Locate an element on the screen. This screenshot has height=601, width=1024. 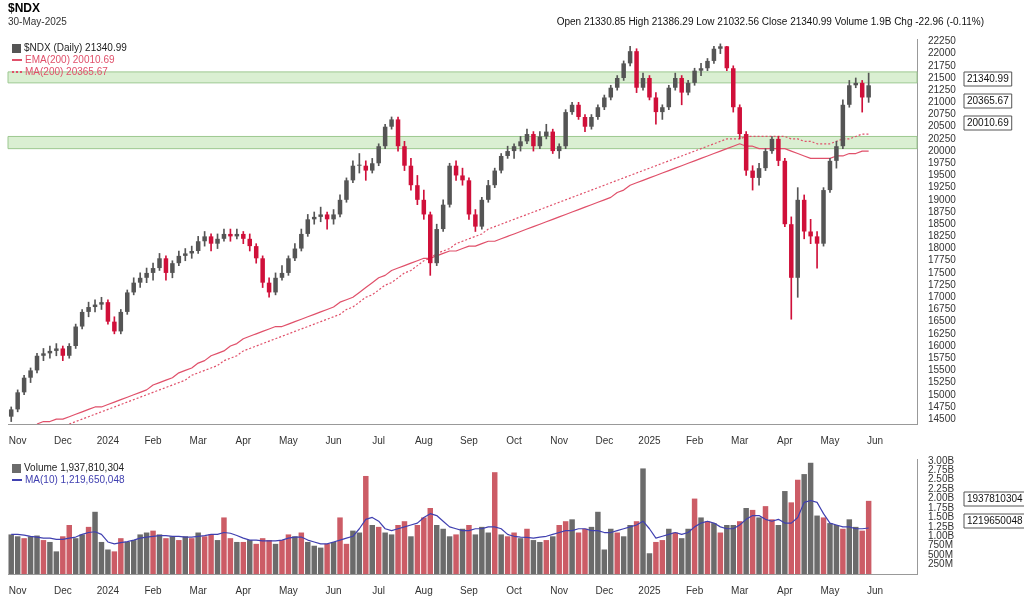
y-tick-label: 17500 is located at coordinates (942, 272).